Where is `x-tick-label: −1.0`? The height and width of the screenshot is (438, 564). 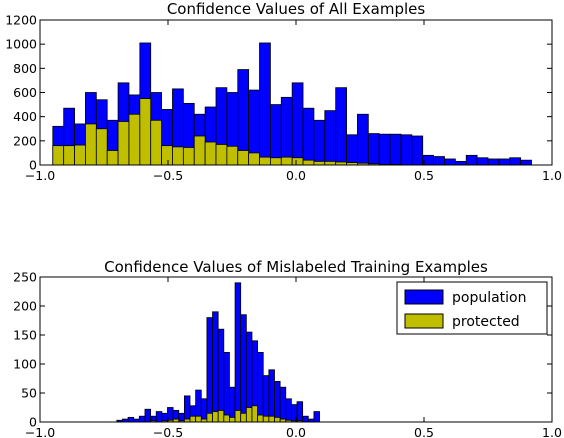 x-tick-label: −1.0 is located at coordinates (40, 431).